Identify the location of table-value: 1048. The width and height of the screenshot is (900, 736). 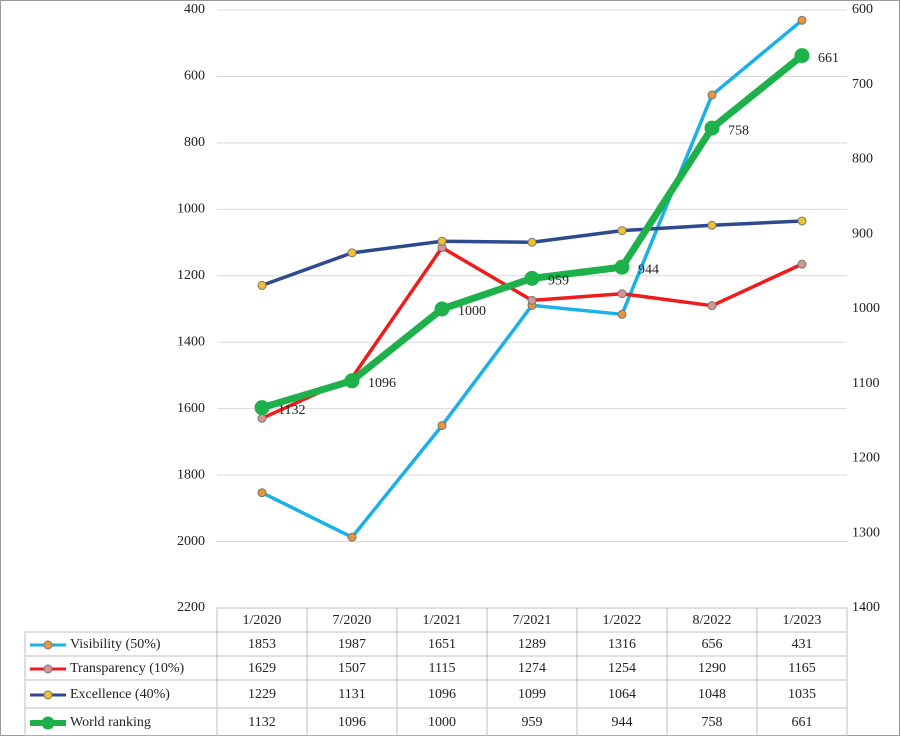
(712, 694).